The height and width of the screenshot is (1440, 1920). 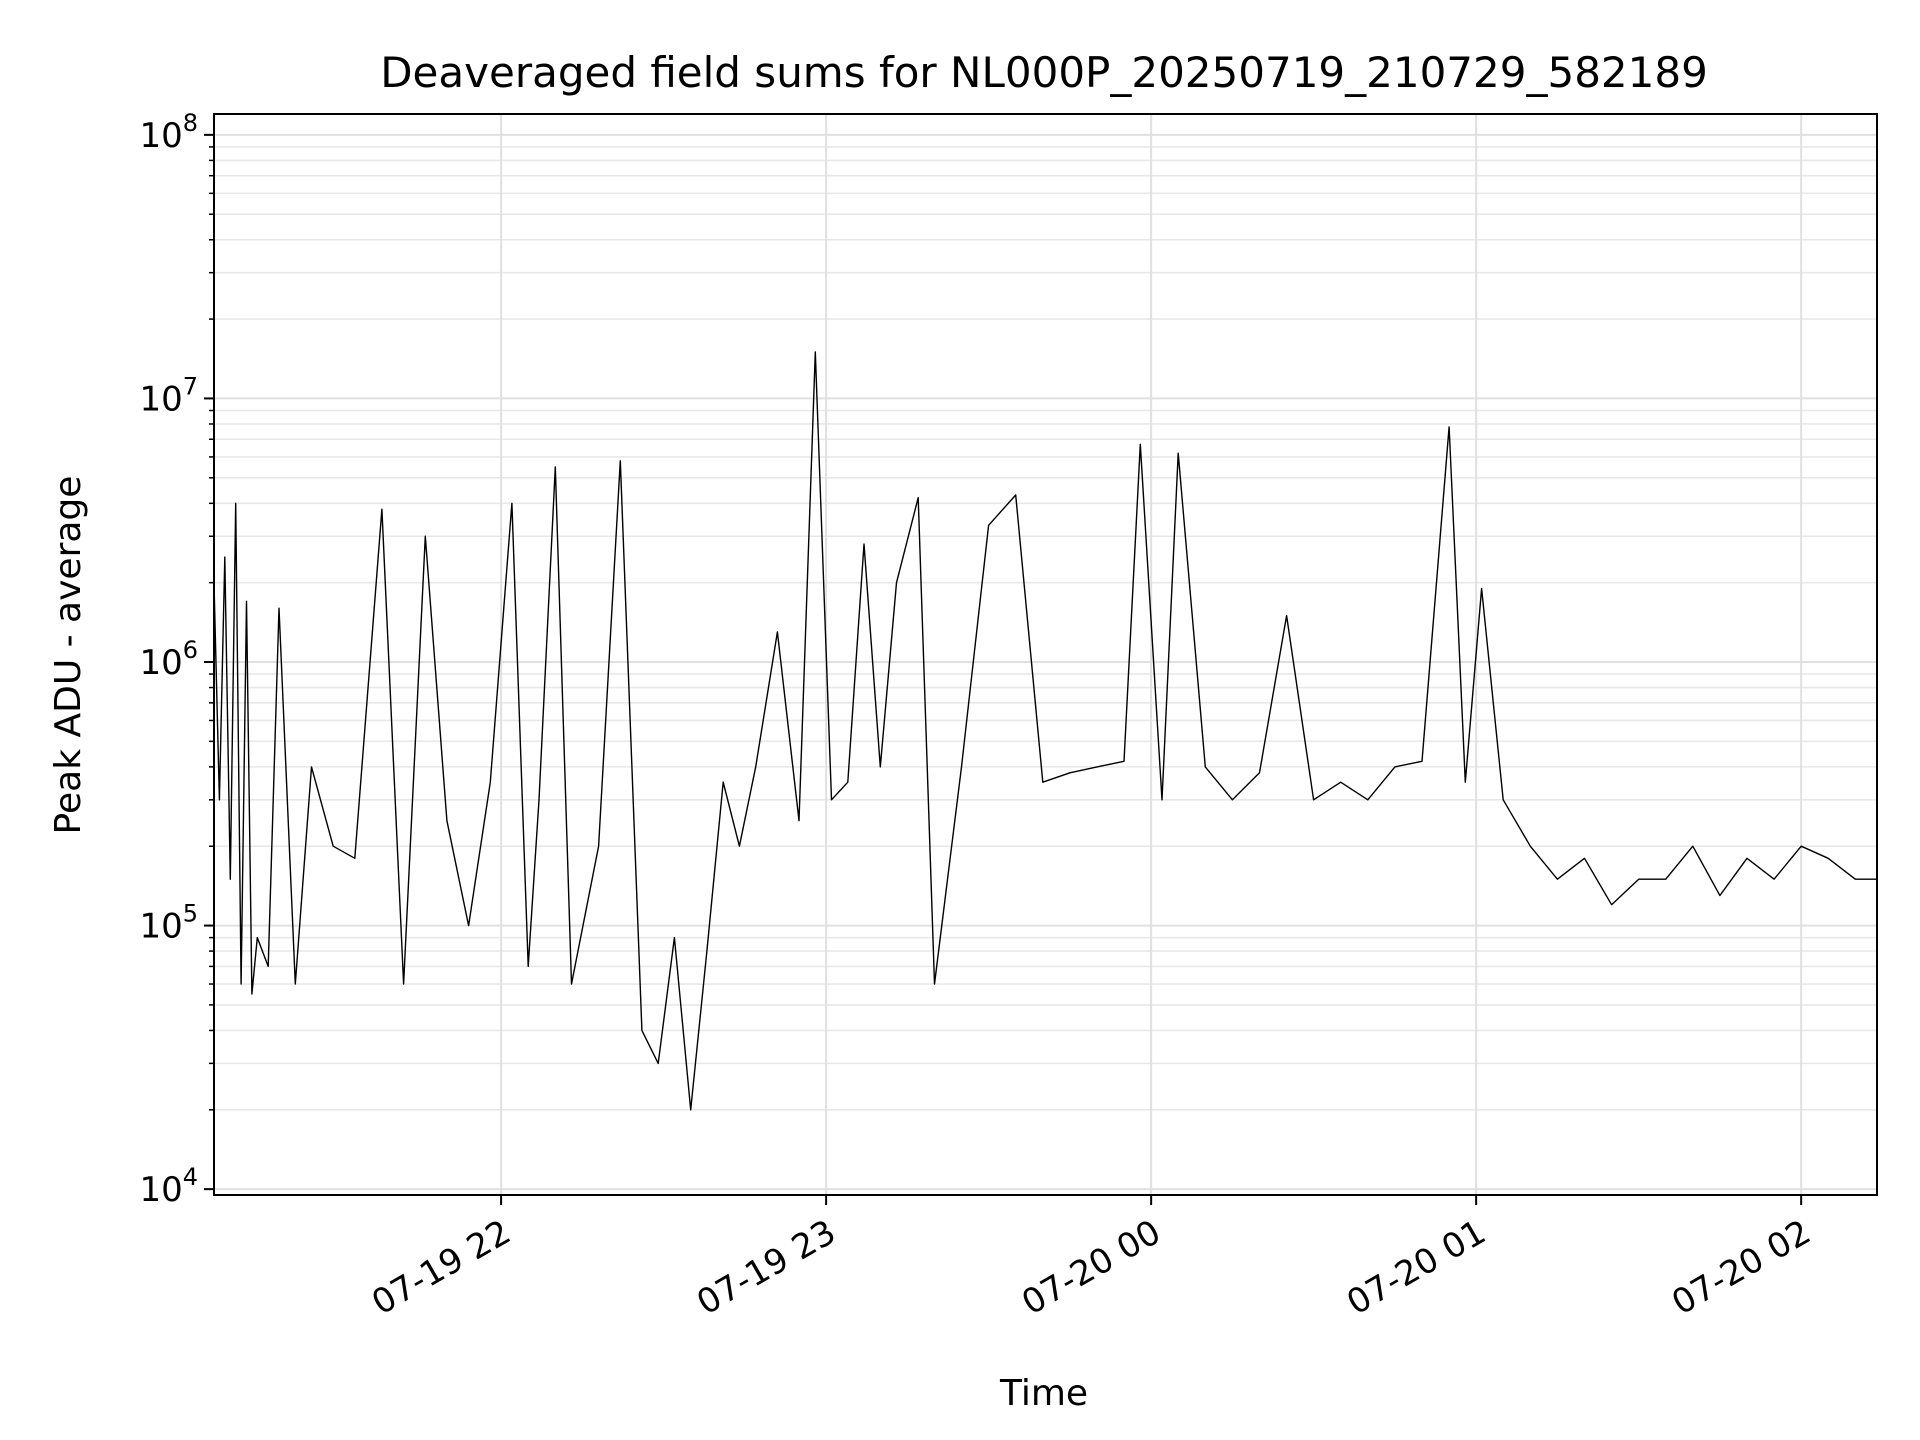 What do you see at coordinates (1043, 1393) in the screenshot?
I see `x-axis-label: Time` at bounding box center [1043, 1393].